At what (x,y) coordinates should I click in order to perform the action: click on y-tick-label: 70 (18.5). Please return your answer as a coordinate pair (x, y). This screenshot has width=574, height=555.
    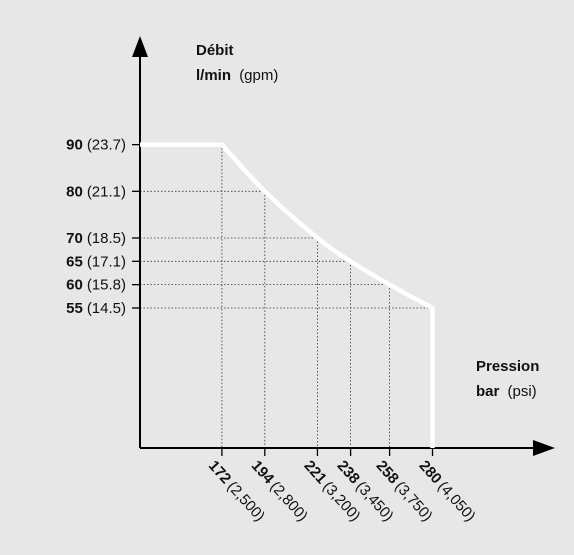
    Looking at the image, I should click on (96, 238).